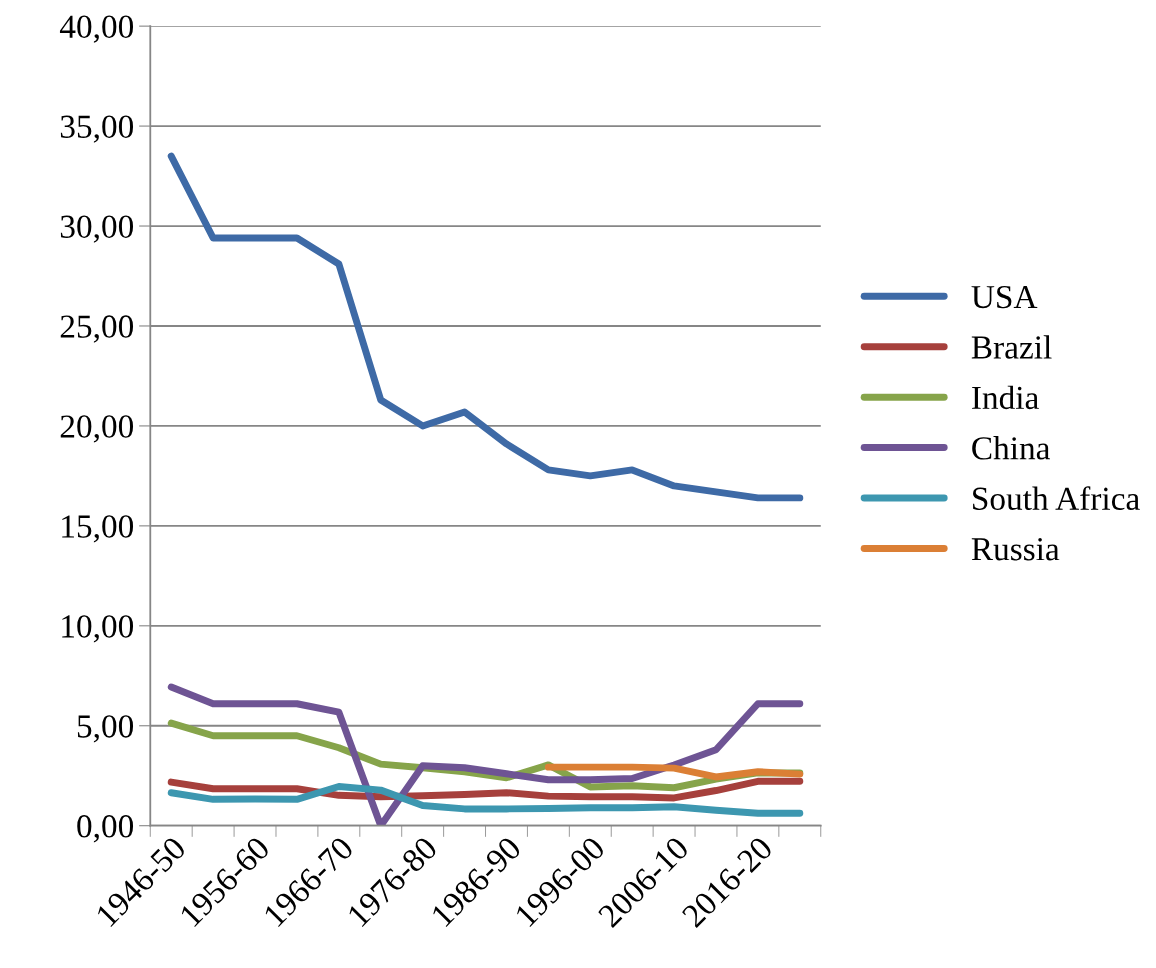 This screenshot has width=1156, height=968. What do you see at coordinates (97, 329) in the screenshot?
I see `y-tick-label: 25,00` at bounding box center [97, 329].